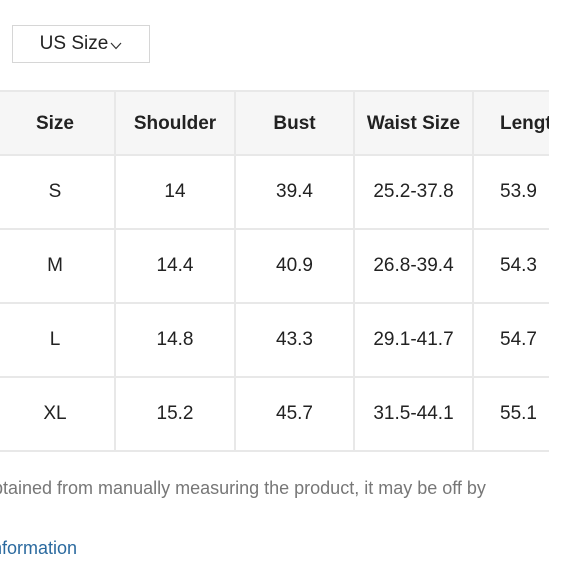 The width and height of the screenshot is (580, 580). What do you see at coordinates (510, 340) in the screenshot?
I see `cell-length: 54.7` at bounding box center [510, 340].